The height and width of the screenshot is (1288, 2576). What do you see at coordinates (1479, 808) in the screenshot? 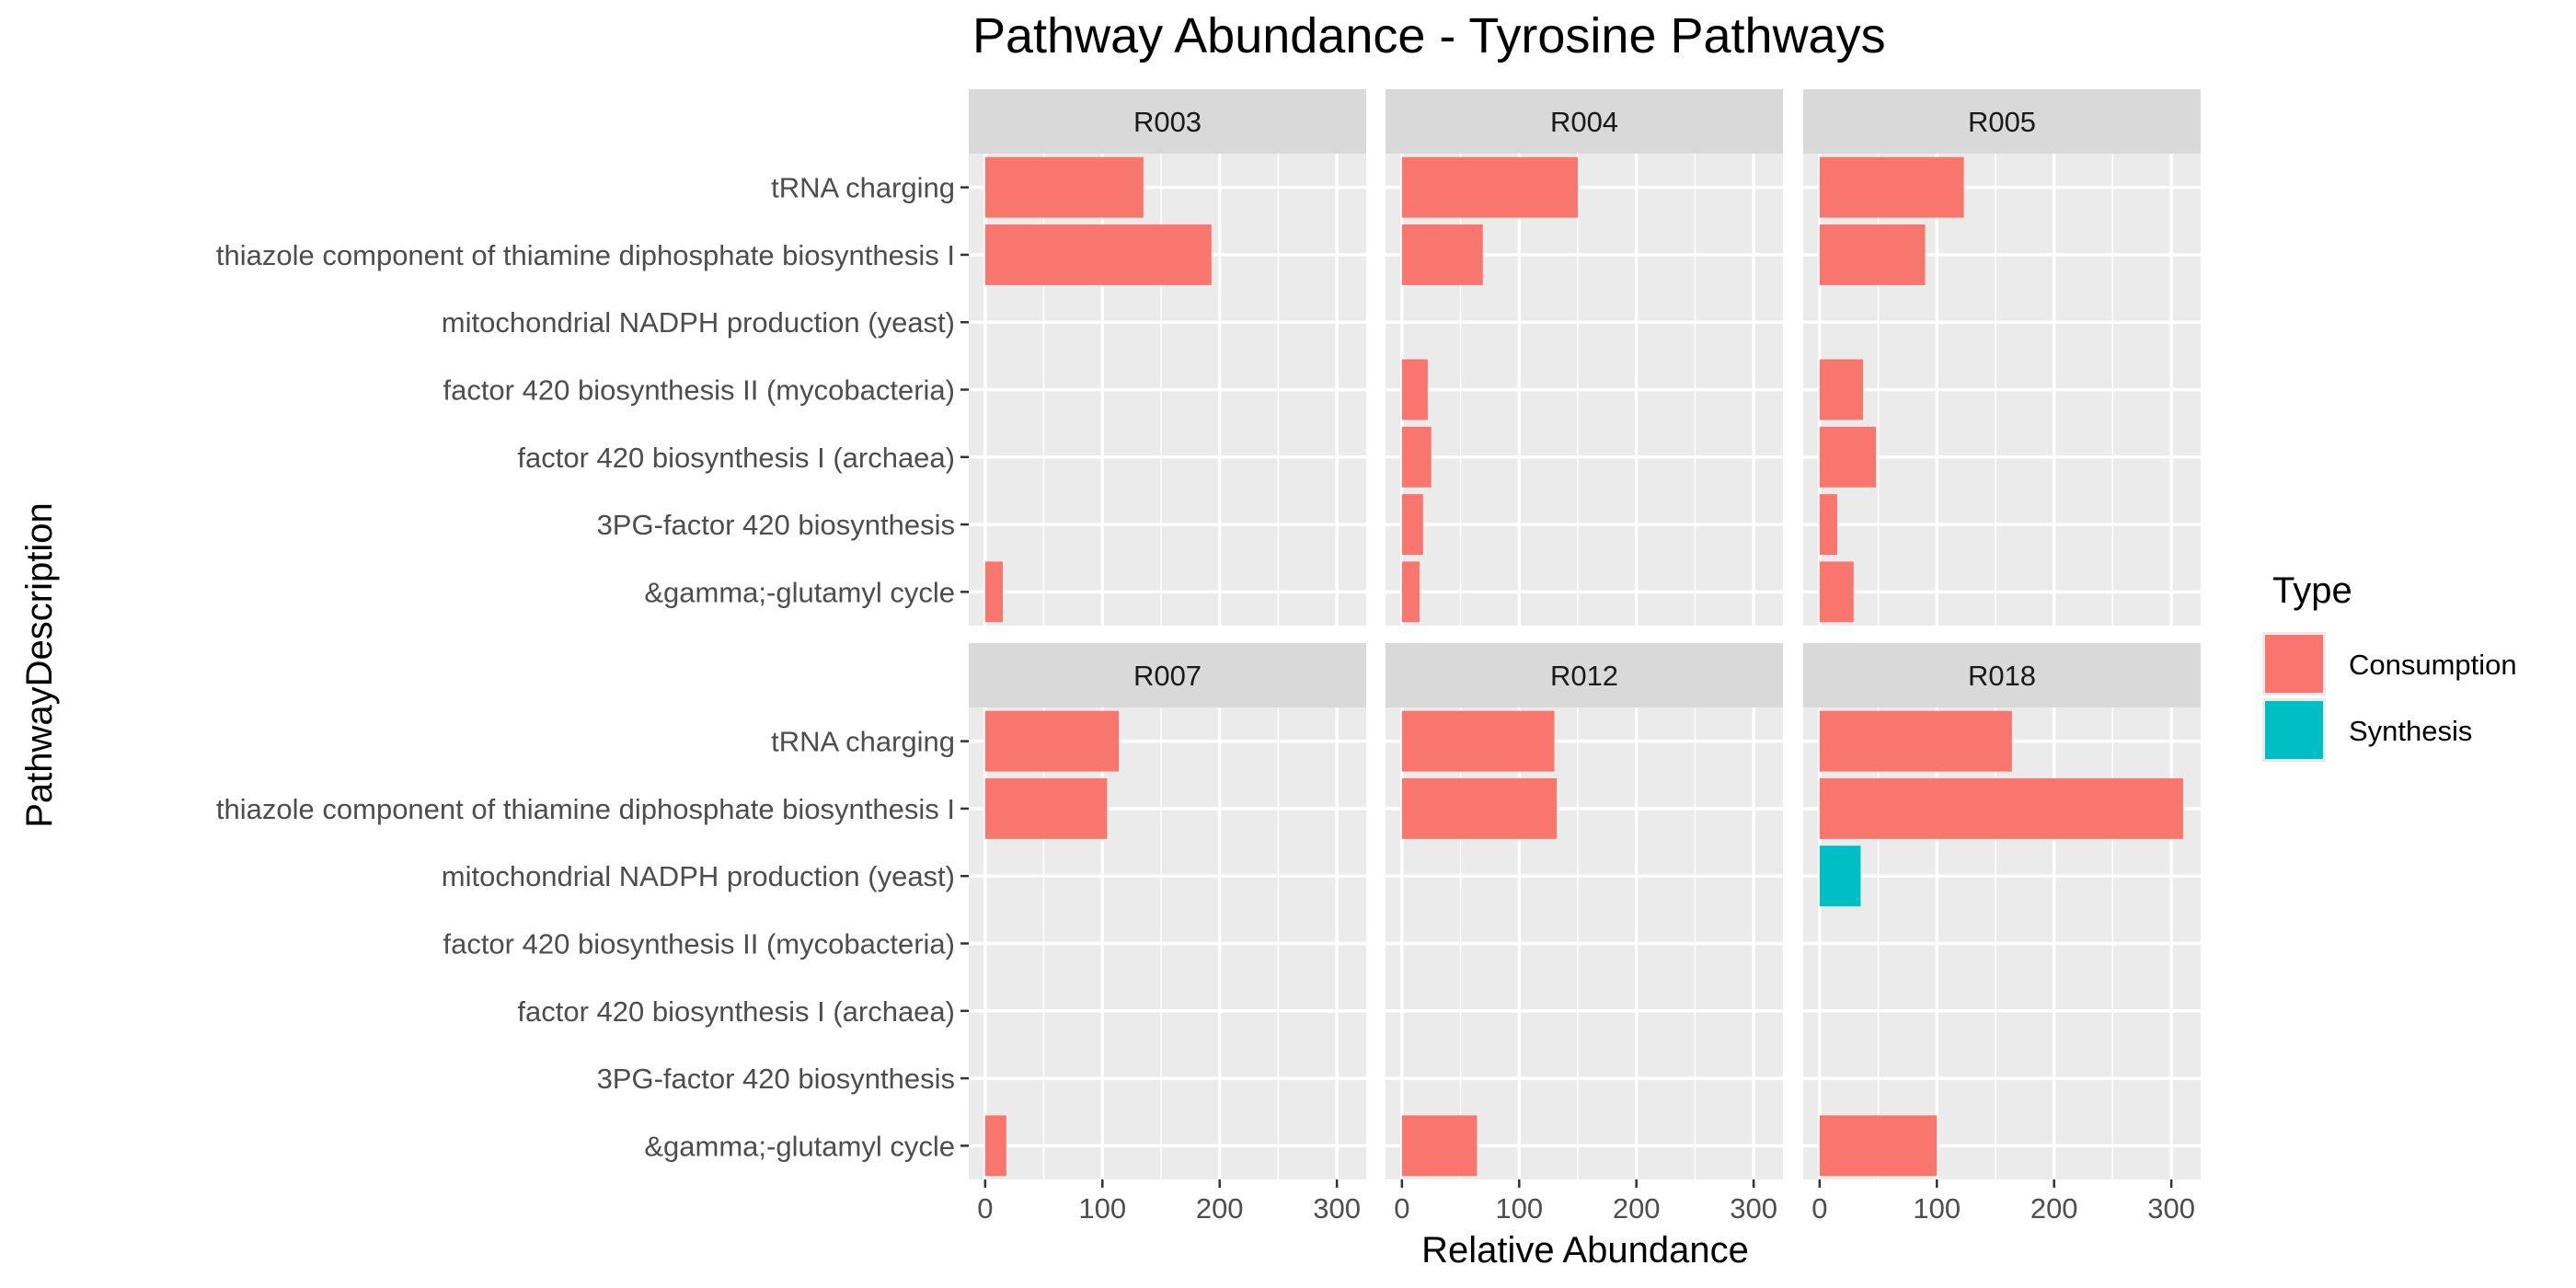
I see `bar-r012-thiazole-component-of-thiamine-diphosphate-biosynthesis-i` at bounding box center [1479, 808].